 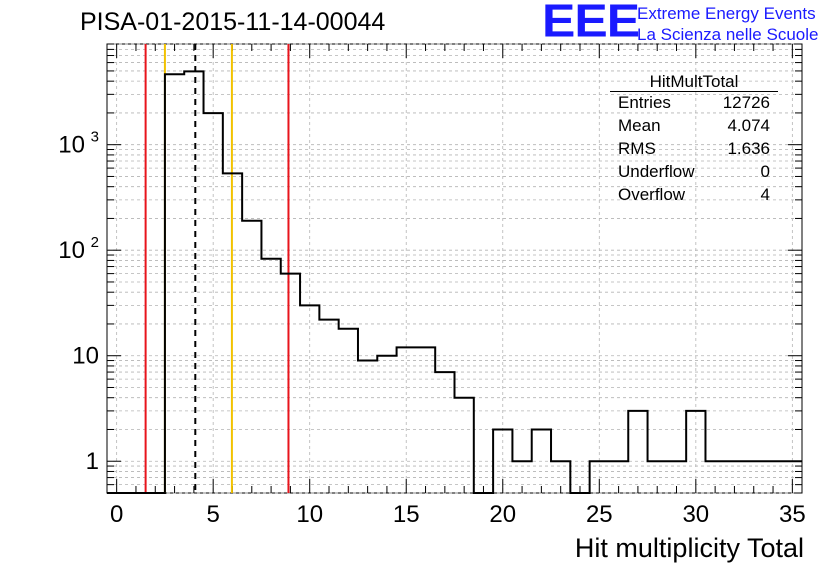 What do you see at coordinates (591, 23) in the screenshot?
I see `eee-logo-icon: EEE` at bounding box center [591, 23].